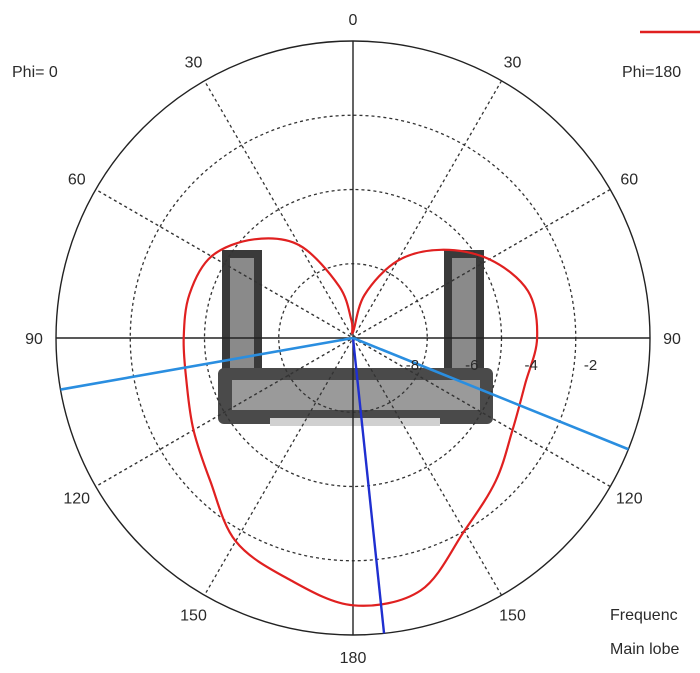 The width and height of the screenshot is (700, 673). I want to click on antenna-base-slot, so click(355, 422).